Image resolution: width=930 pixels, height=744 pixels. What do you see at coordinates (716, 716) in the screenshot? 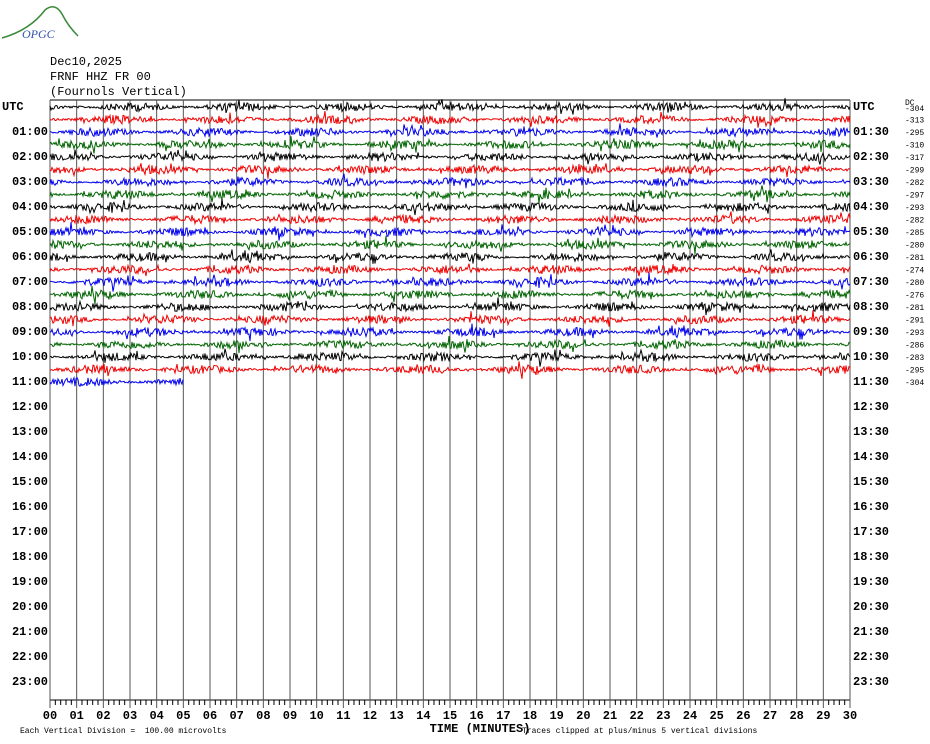
I see `x-tick-label: 25` at bounding box center [716, 716].